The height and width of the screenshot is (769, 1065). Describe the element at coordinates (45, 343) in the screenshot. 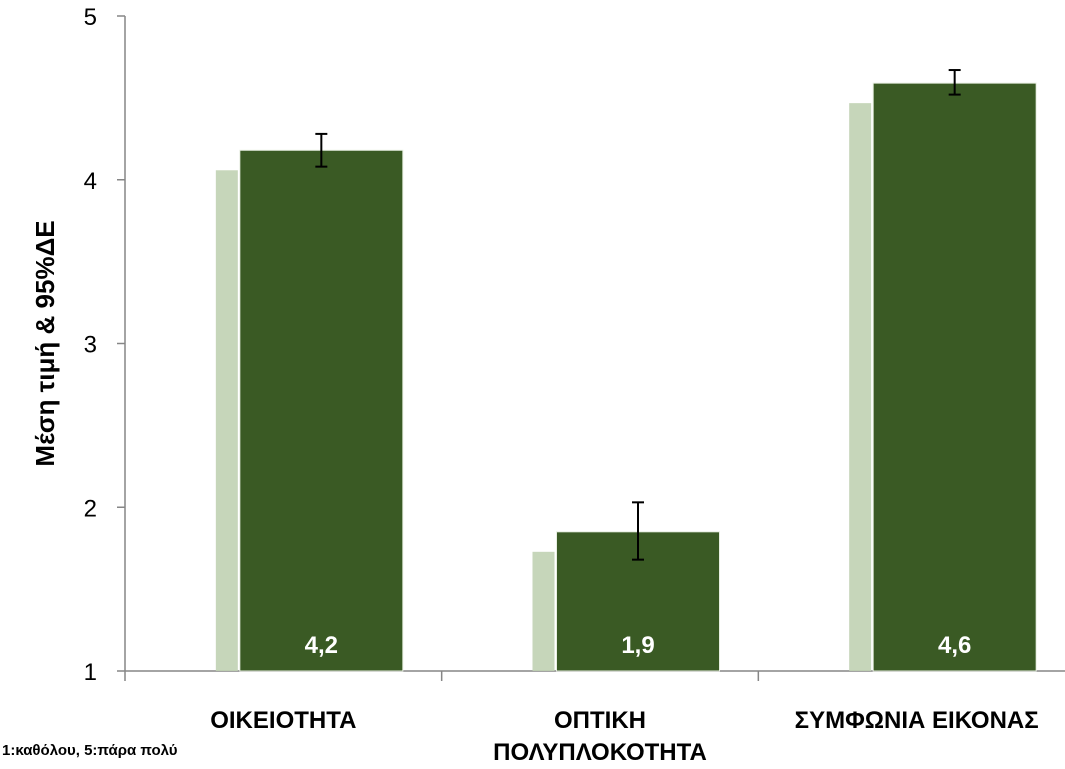

I see `y-axis-label: Μέση τιμή & 95%ΔΕ` at that location.